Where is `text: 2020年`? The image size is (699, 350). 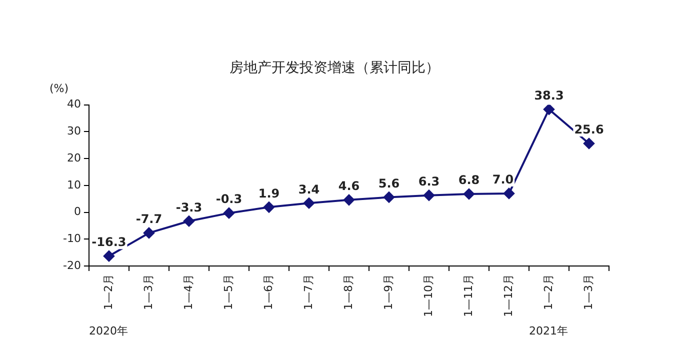
text: 2020年 is located at coordinates (108, 331).